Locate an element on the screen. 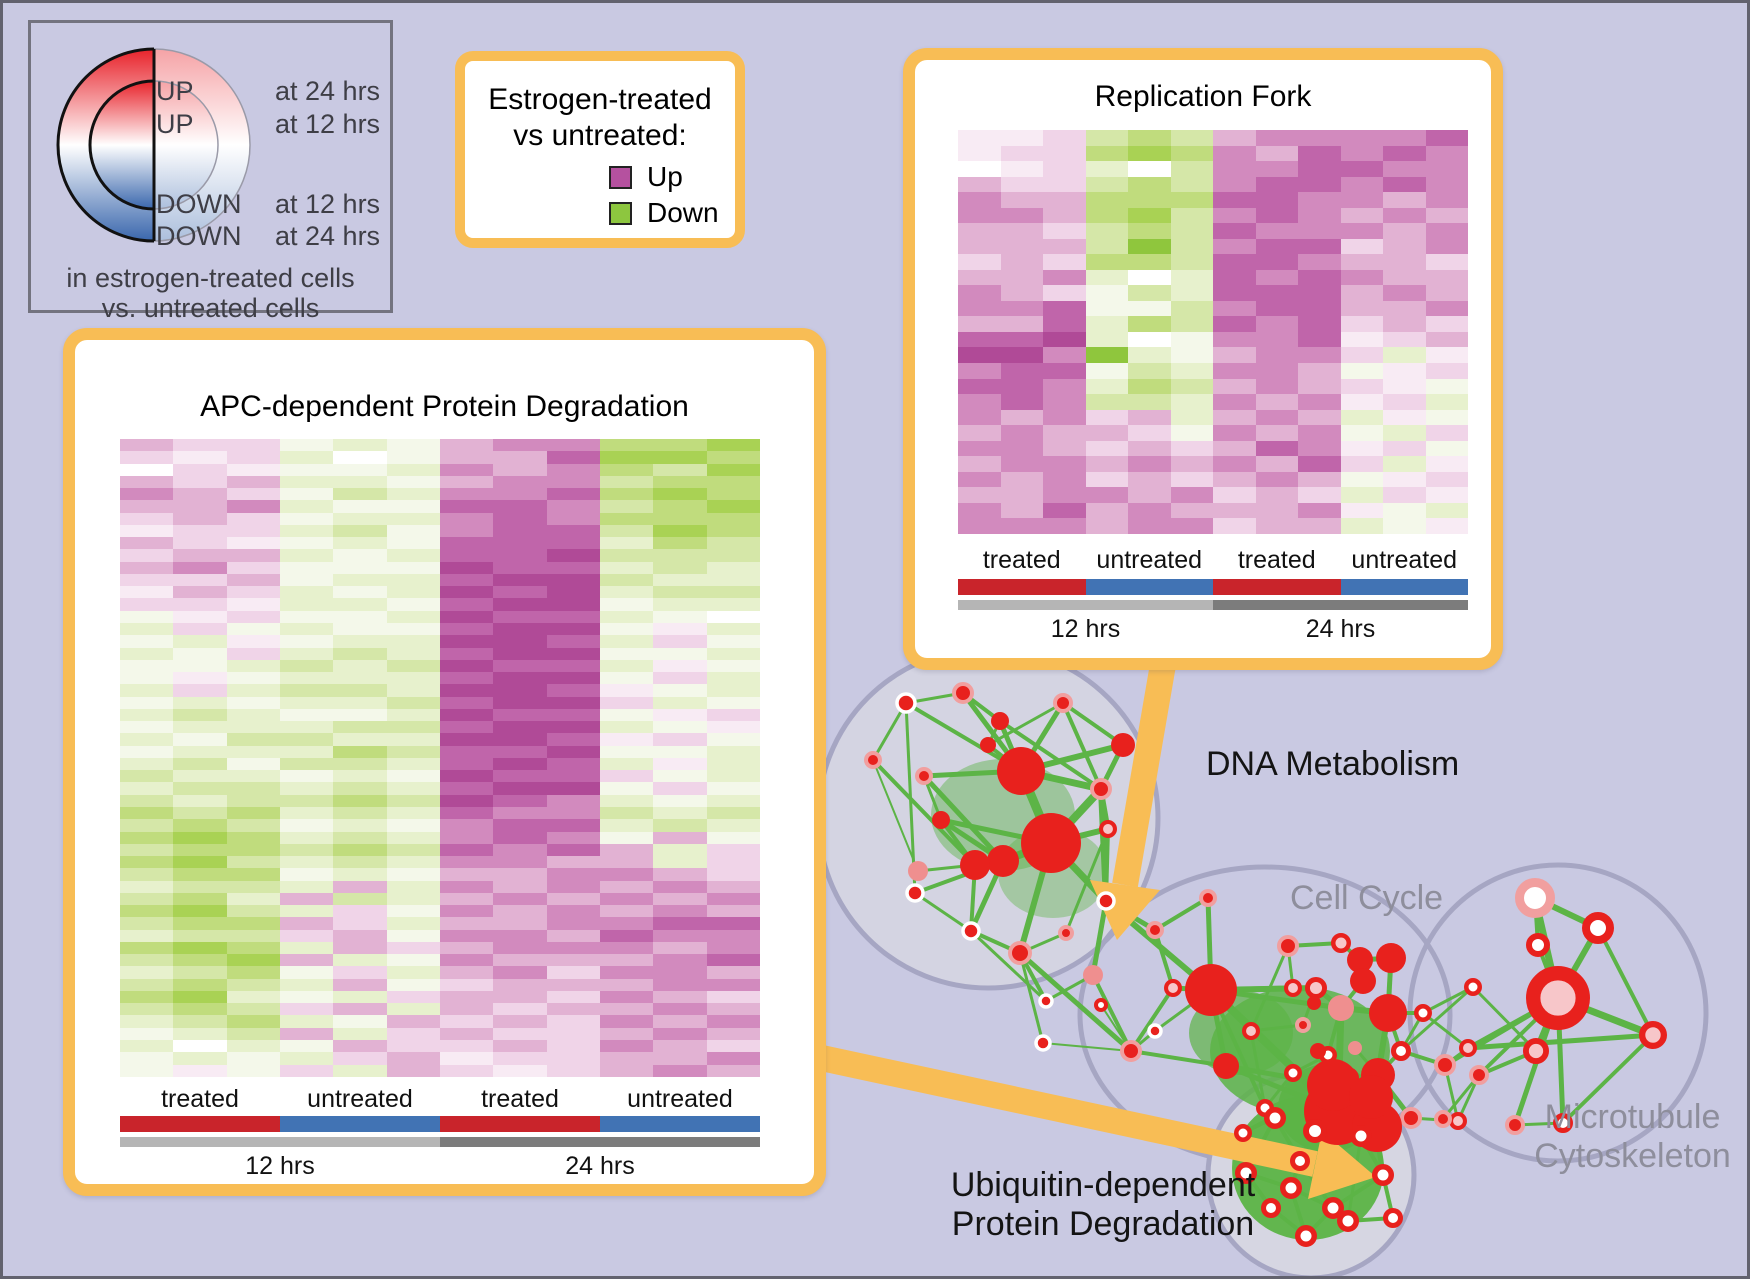  untreated-bar is located at coordinates (1149, 587).